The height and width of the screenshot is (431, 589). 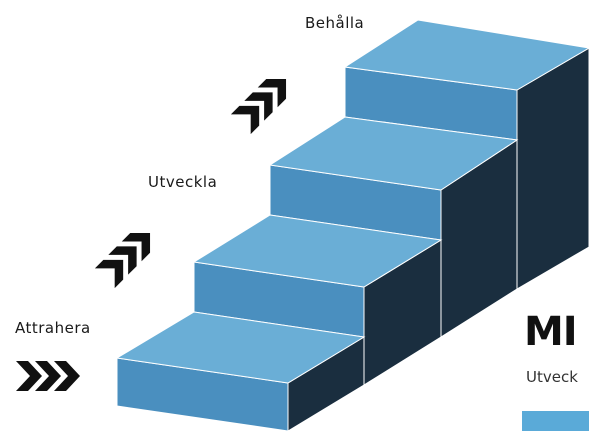 What do you see at coordinates (317, 251) in the screenshot?
I see `step-2-top` at bounding box center [317, 251].